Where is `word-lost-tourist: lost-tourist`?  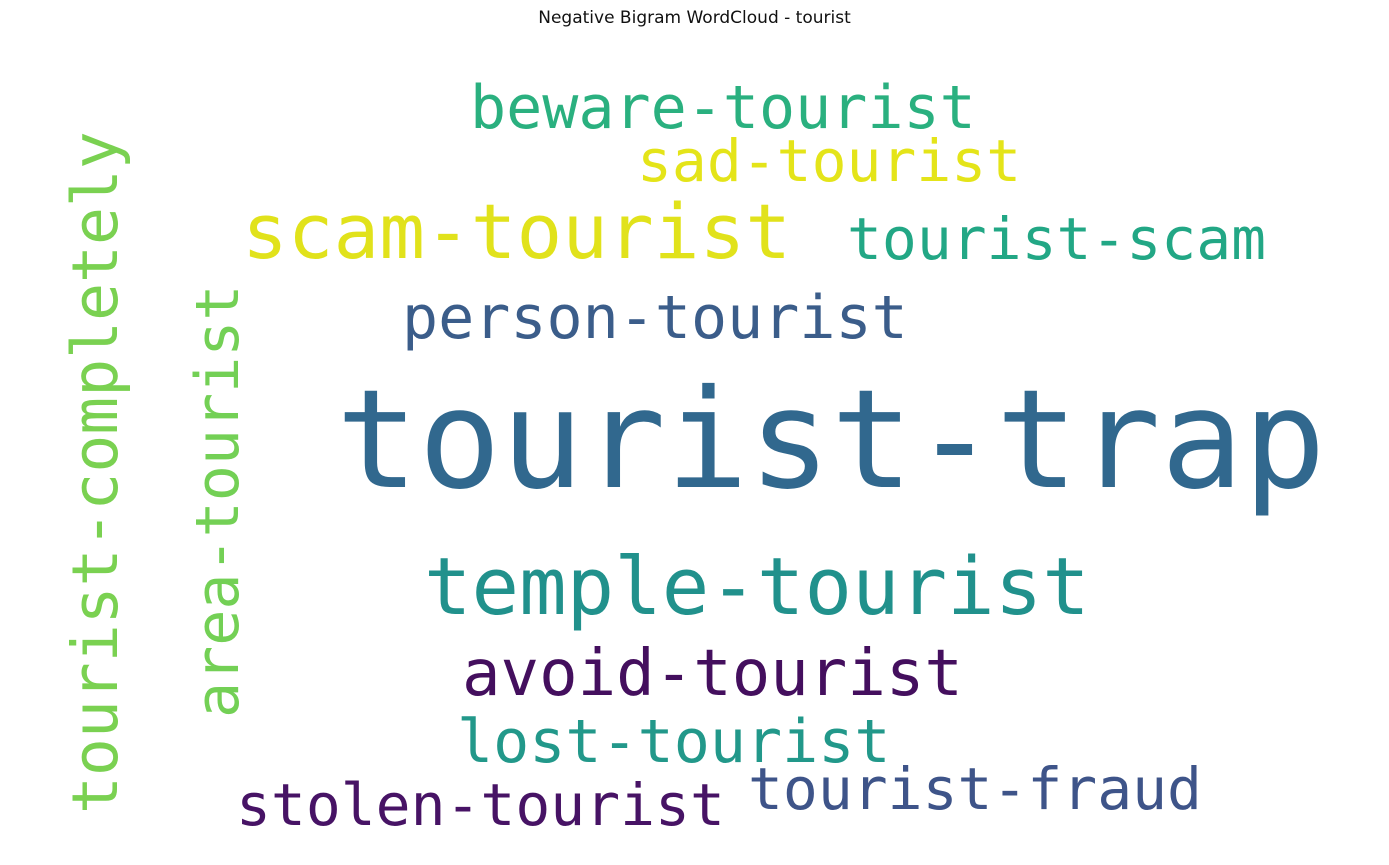 word-lost-tourist: lost-tourist is located at coordinates (674, 742).